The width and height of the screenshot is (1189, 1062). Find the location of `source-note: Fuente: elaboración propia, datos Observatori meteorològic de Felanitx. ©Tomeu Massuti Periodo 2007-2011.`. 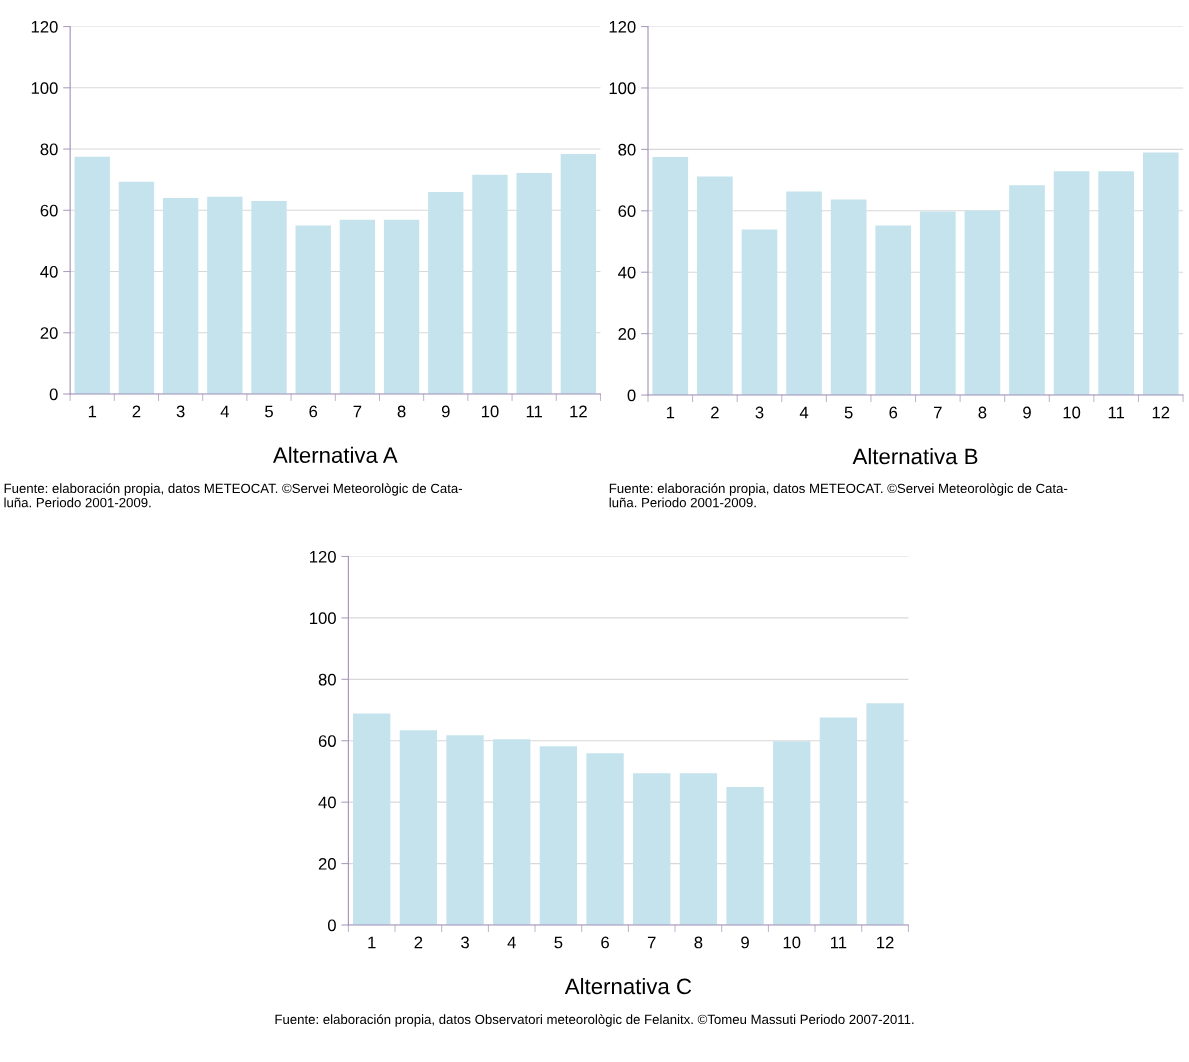

source-note: Fuente: elaboración propia, datos Observatori meteorològic de Felanitx. ©Tomeu Massuti Periodo 2007-2011. is located at coordinates (594, 1020).